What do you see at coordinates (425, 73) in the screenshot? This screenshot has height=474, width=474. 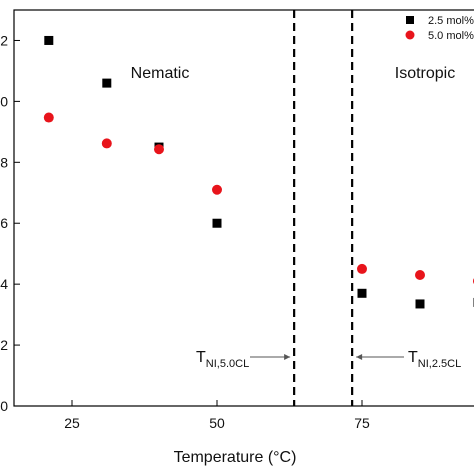 I see `region-label: Isotropic` at bounding box center [425, 73].